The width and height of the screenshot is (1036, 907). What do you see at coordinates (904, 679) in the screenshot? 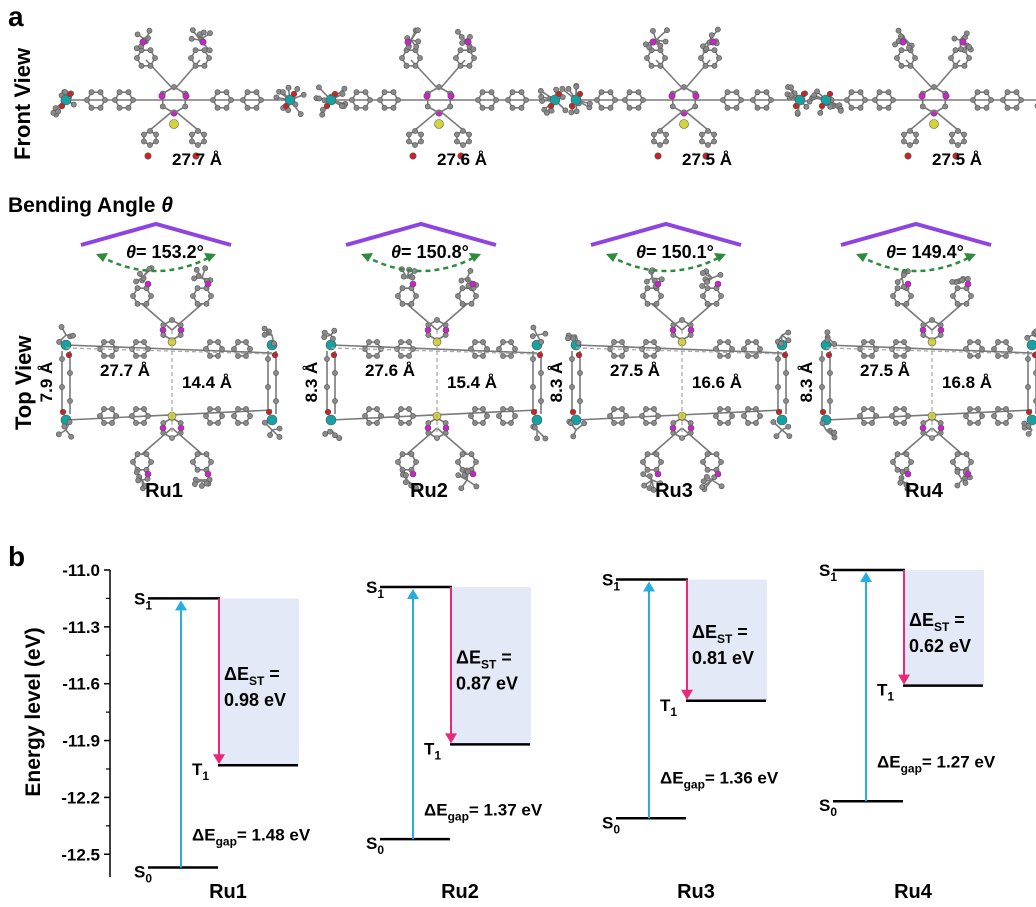
I see `isc-arrowhead` at bounding box center [904, 679].